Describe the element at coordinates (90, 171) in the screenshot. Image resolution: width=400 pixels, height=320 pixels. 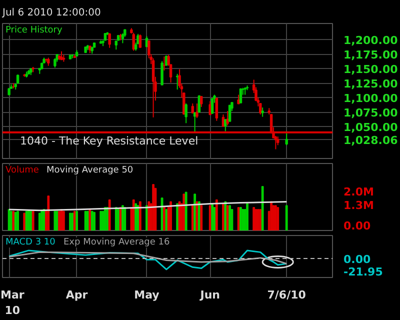
I see `text: Moving Average 50` at that location.